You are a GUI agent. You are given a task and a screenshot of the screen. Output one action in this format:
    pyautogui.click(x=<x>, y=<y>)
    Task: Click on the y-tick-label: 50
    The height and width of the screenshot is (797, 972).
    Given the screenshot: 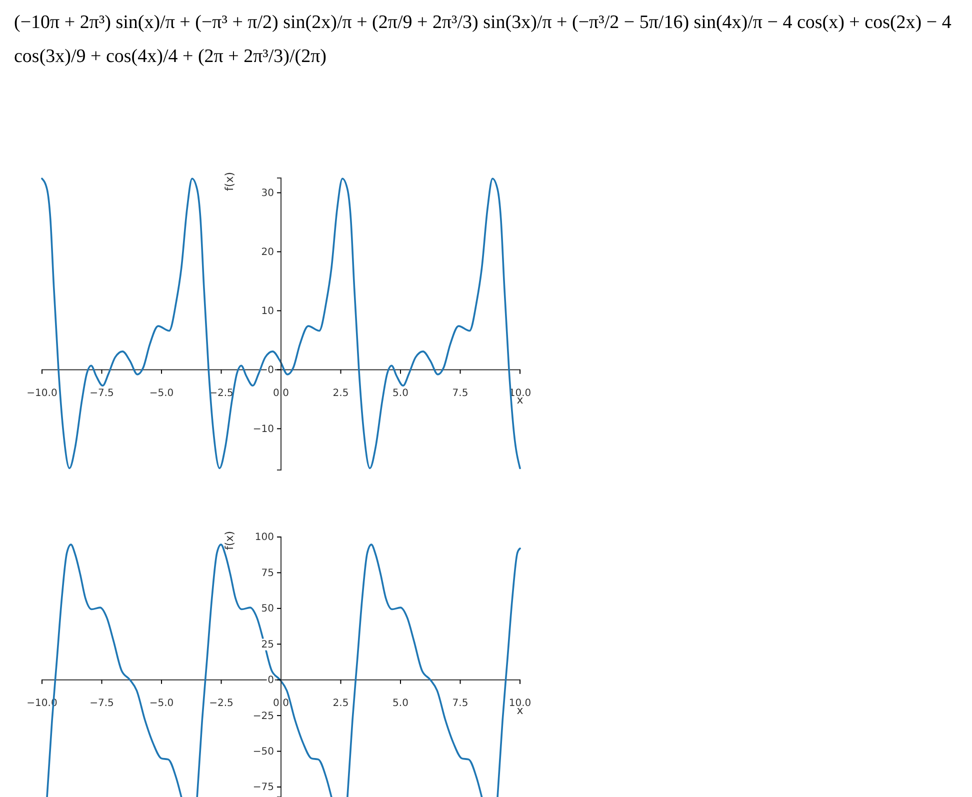 What is the action you would take?
    pyautogui.click(x=267, y=609)
    